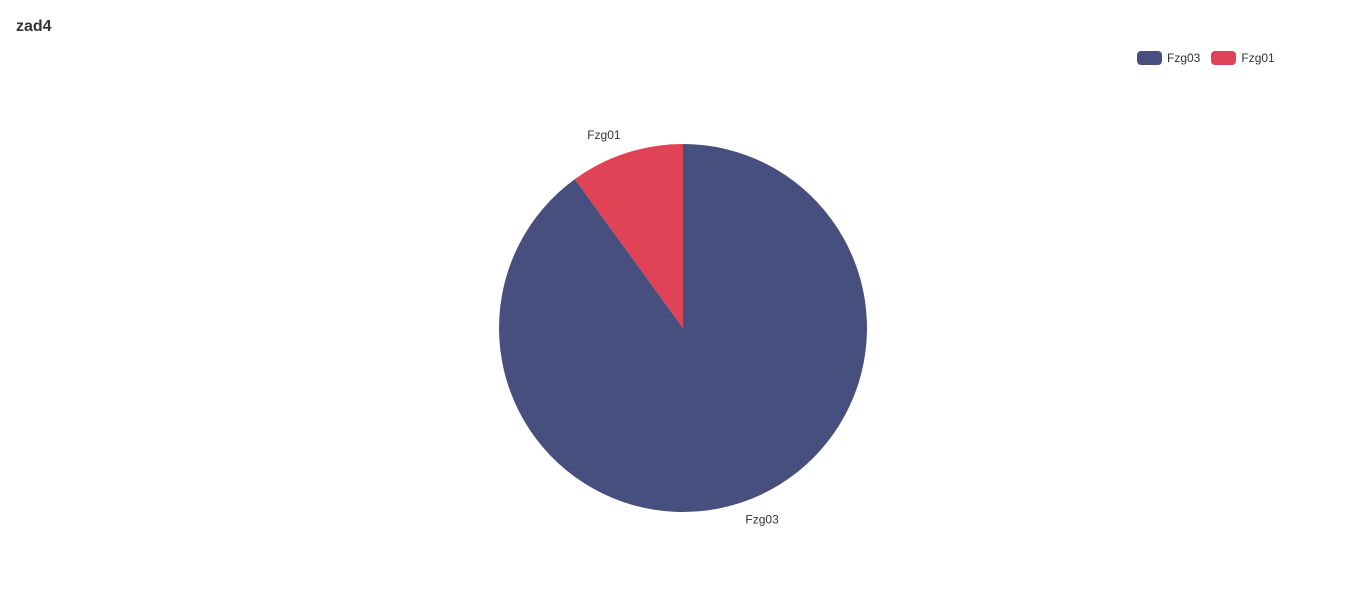 This screenshot has height=602, width=1349. What do you see at coordinates (628, 236) in the screenshot?
I see `pie-slice-fzg01` at bounding box center [628, 236].